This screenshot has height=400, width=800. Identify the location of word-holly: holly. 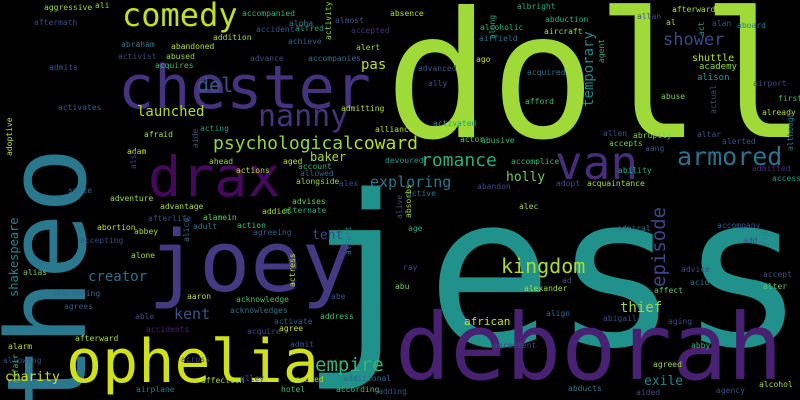
(526, 177).